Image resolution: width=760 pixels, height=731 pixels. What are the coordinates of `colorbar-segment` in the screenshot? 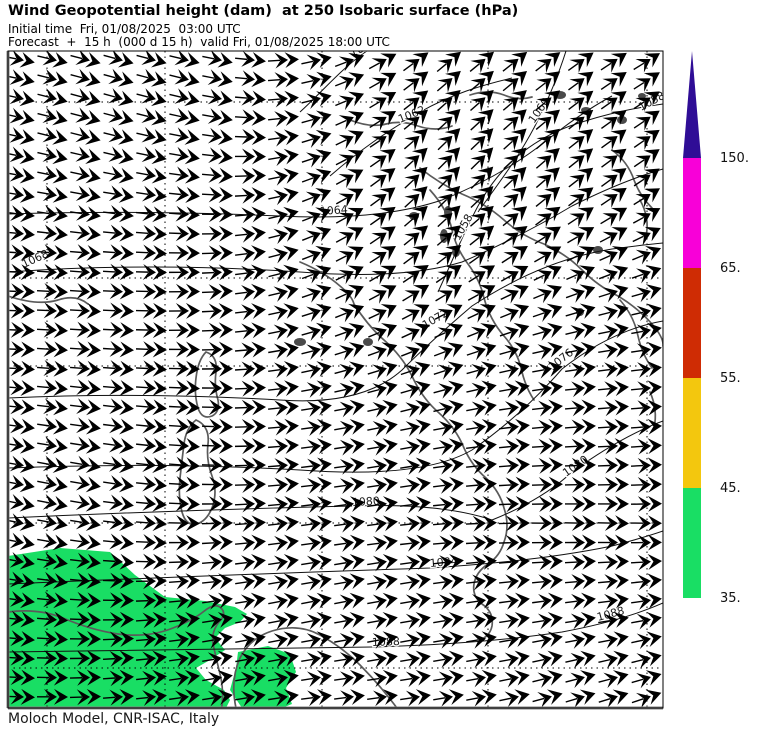 It's located at (692, 433).